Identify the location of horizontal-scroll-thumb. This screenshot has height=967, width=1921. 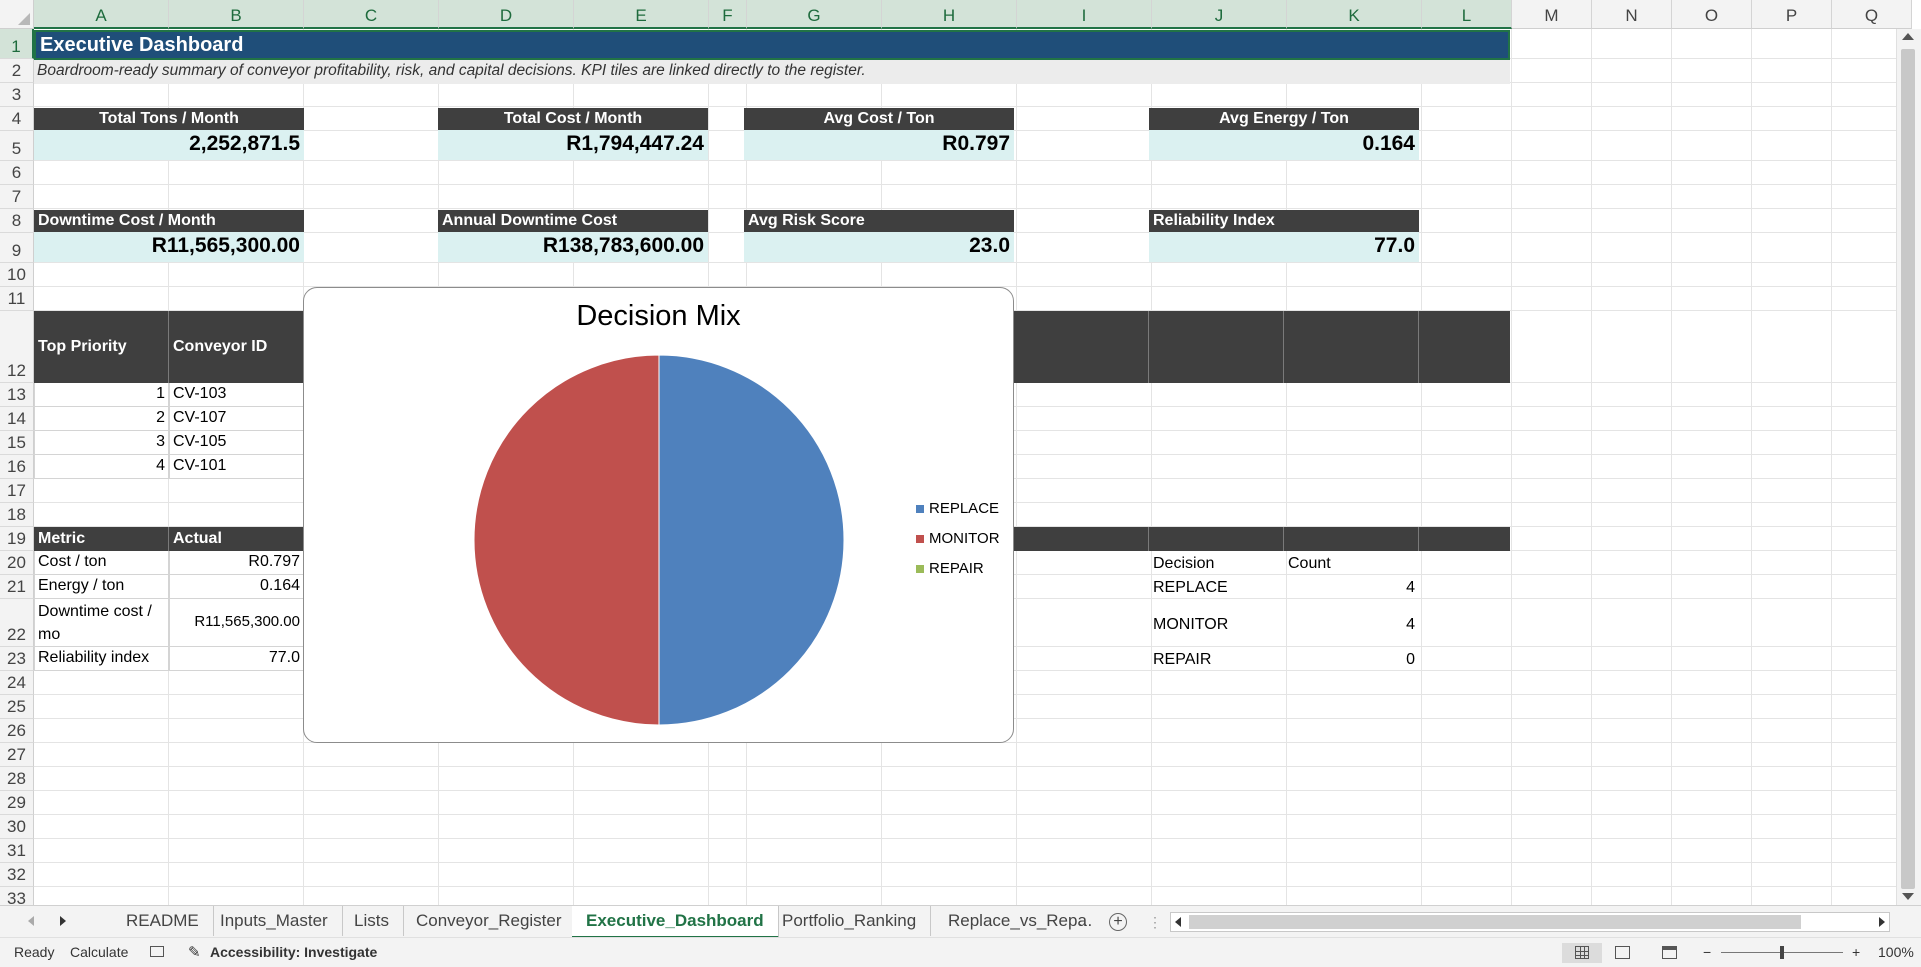
(1495, 922).